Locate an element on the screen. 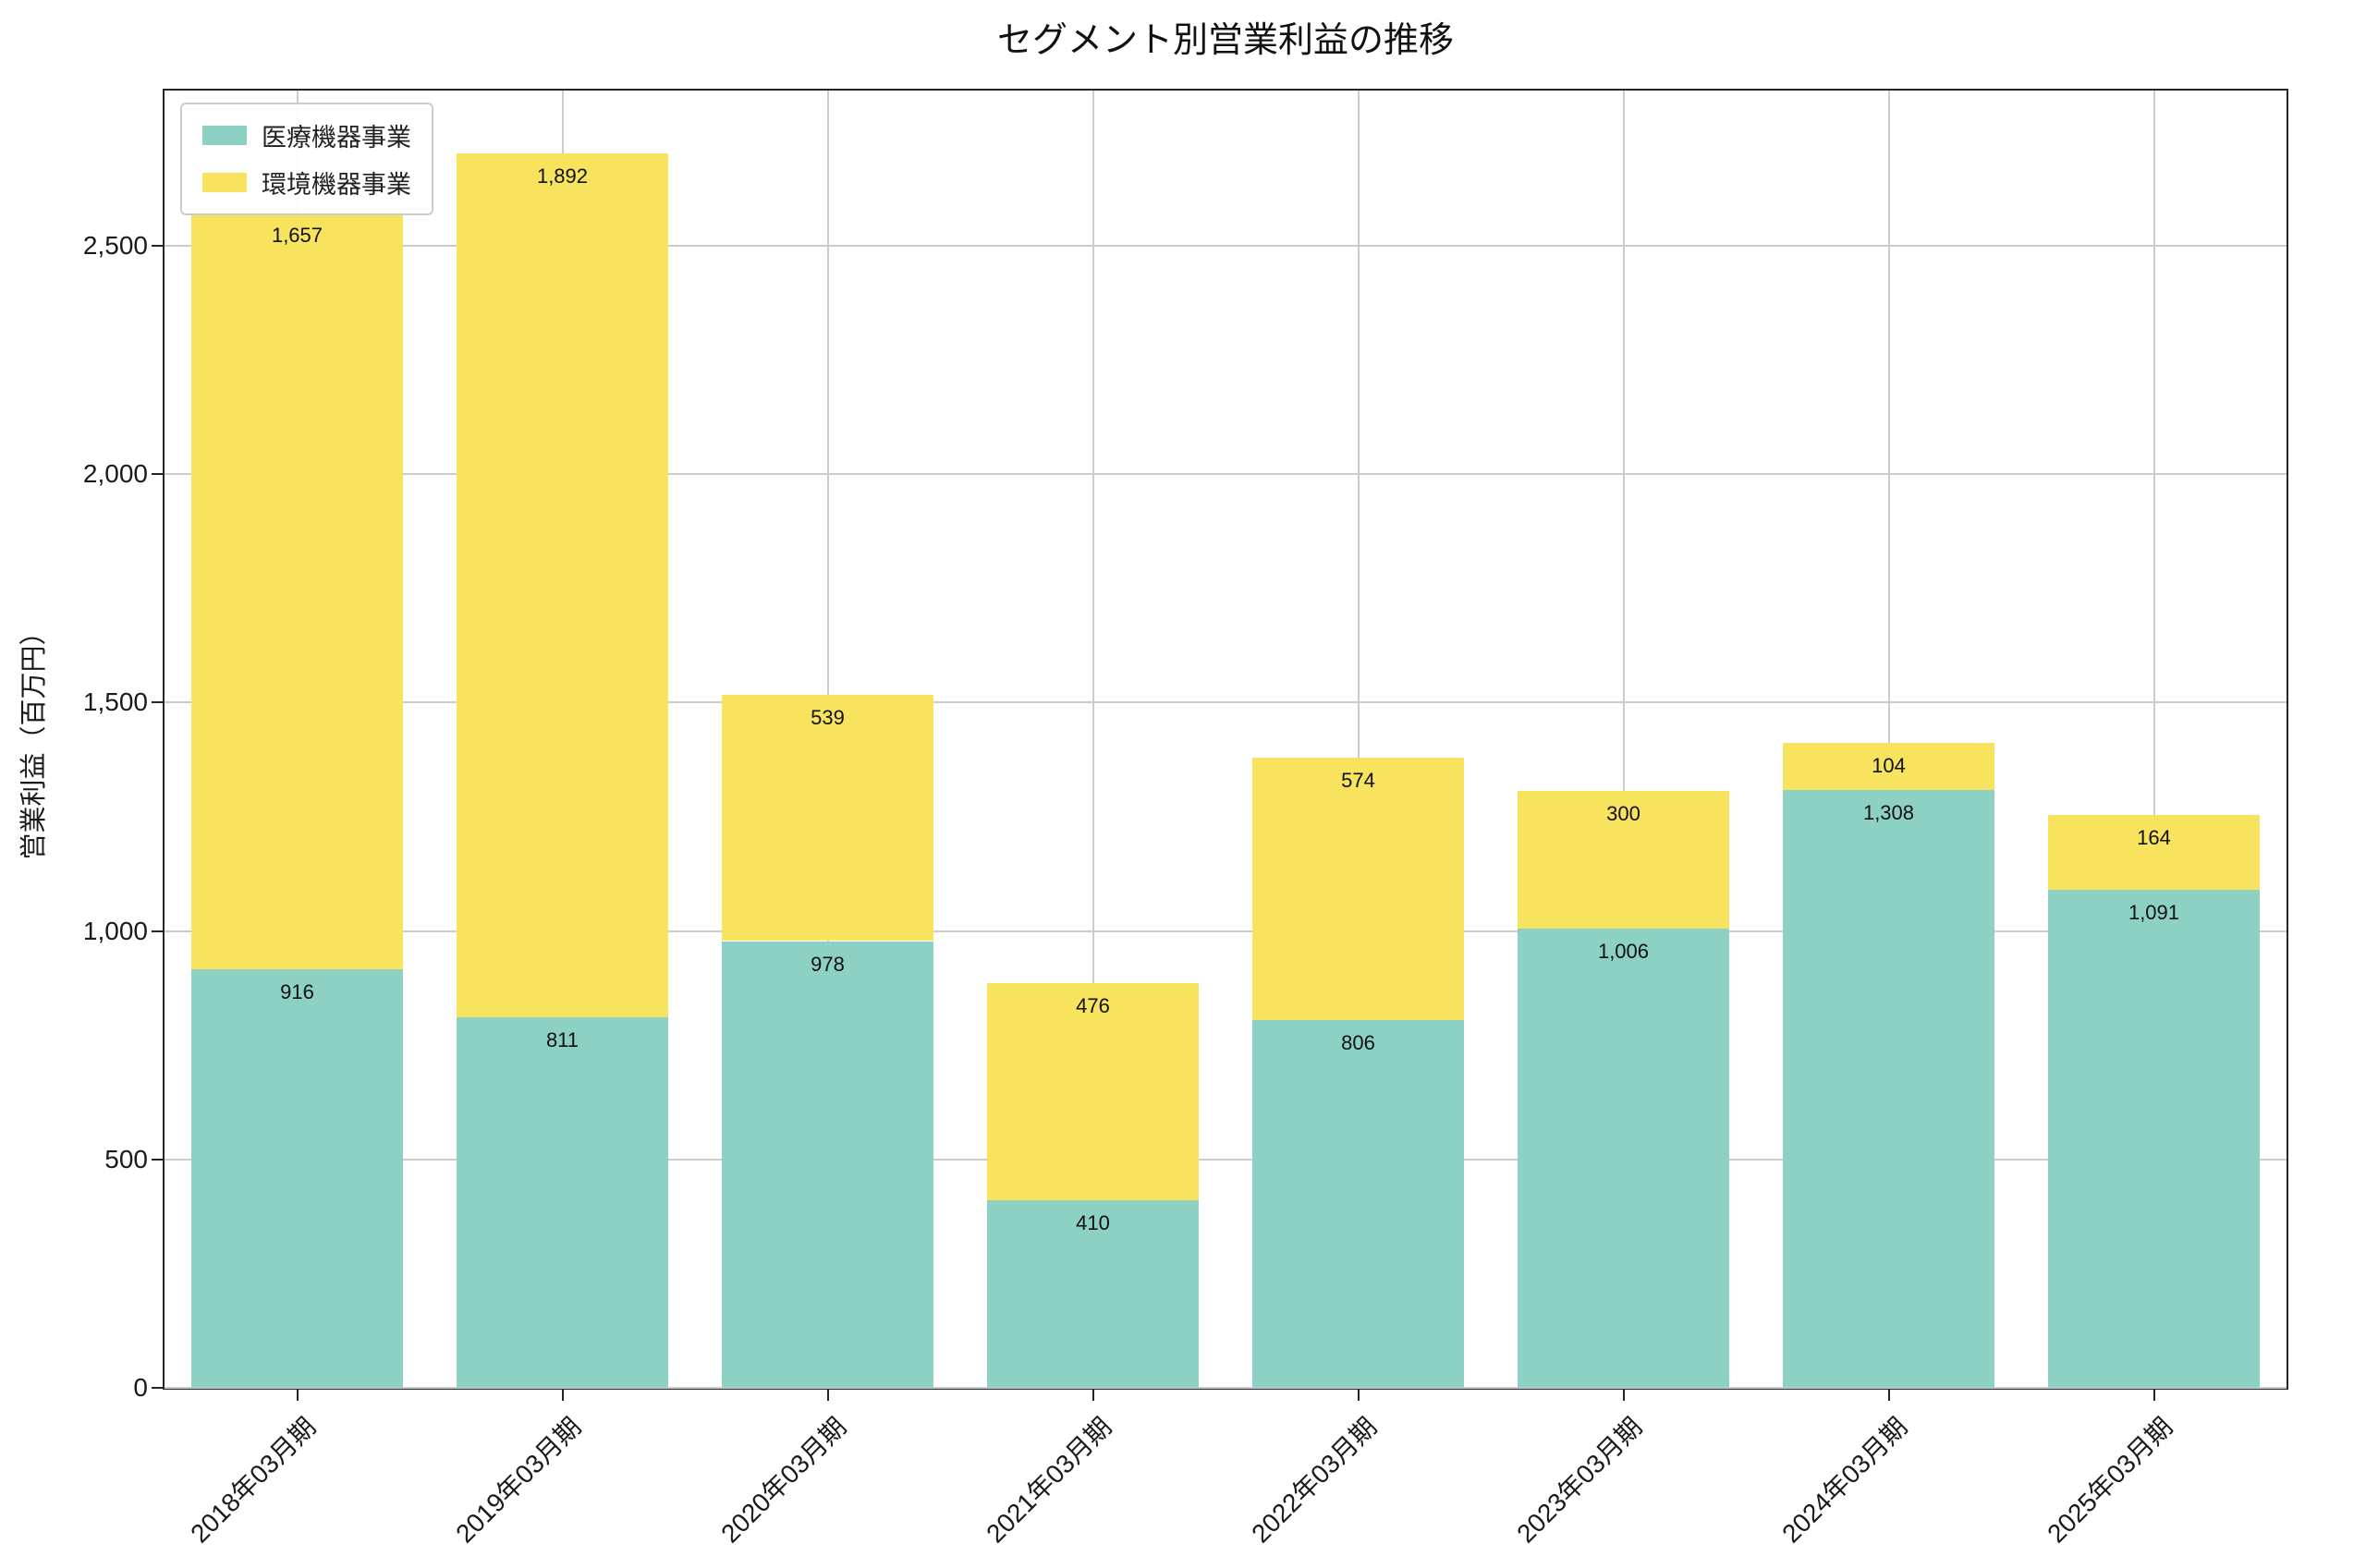 This screenshot has height=1568, width=2366. bar-value-label: 1,091 is located at coordinates (2154, 912).